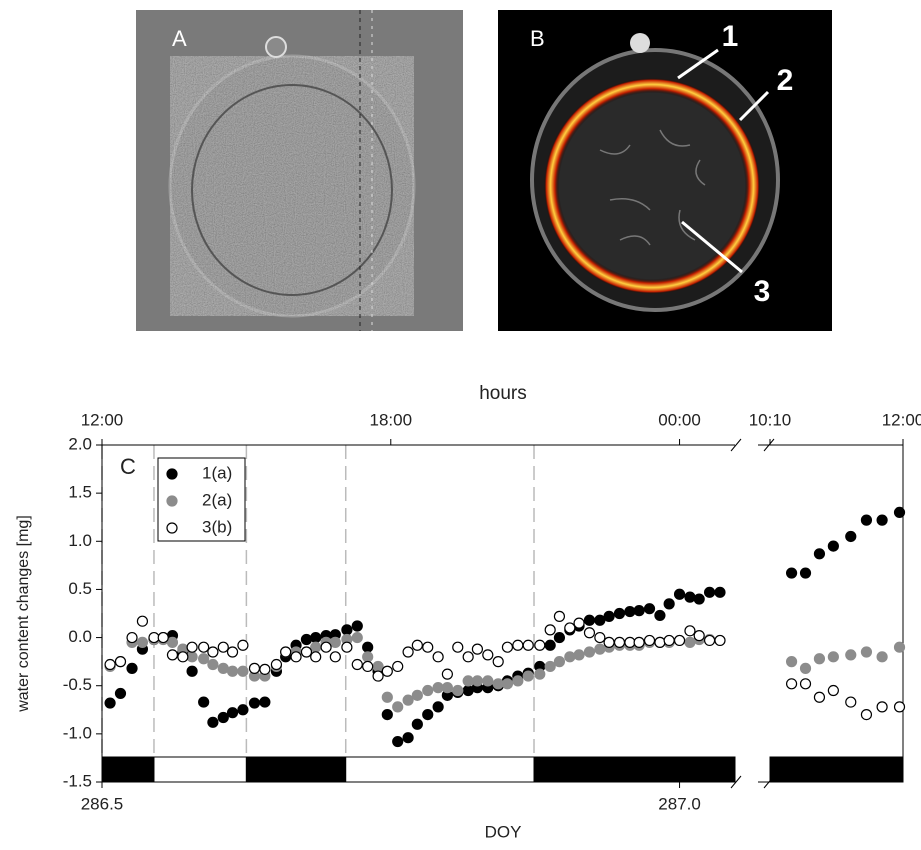  I want to click on x2-axis-label: hours, so click(503, 393).